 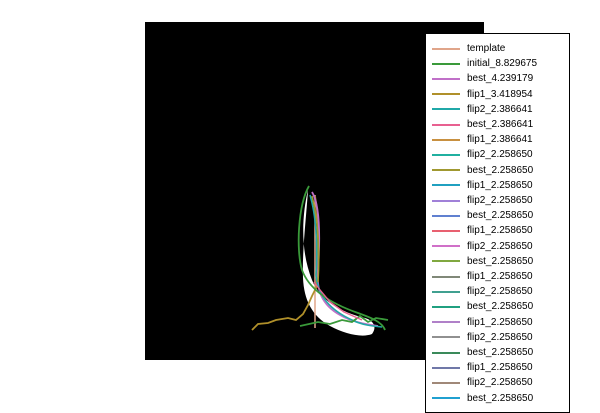 I want to click on legend-label: template, so click(x=486, y=48).